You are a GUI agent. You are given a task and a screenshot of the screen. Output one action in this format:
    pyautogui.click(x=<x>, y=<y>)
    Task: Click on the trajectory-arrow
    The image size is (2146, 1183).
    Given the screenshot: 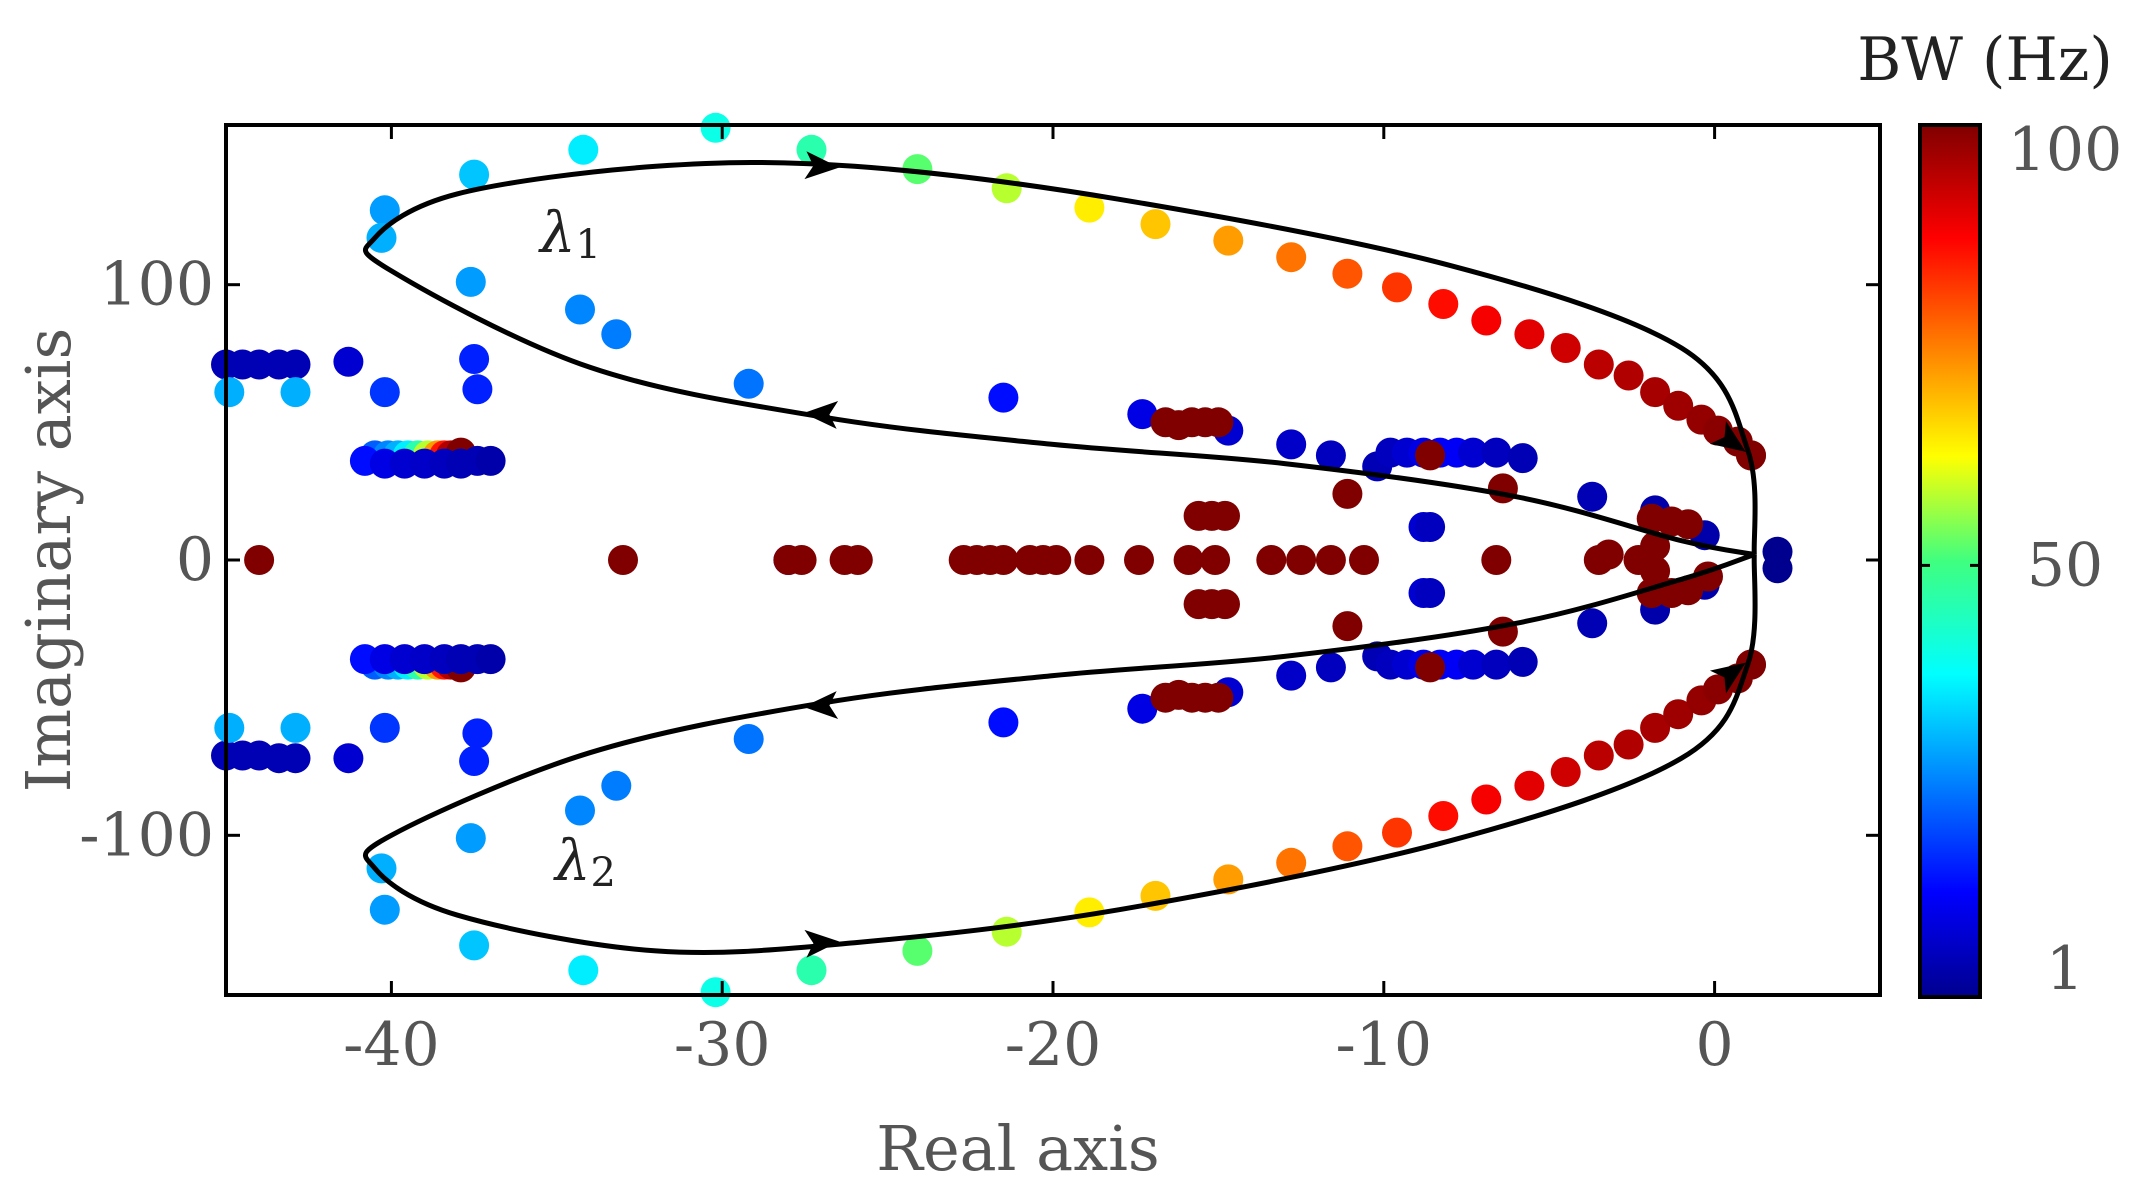 What is the action you would take?
    pyautogui.click(x=821, y=414)
    